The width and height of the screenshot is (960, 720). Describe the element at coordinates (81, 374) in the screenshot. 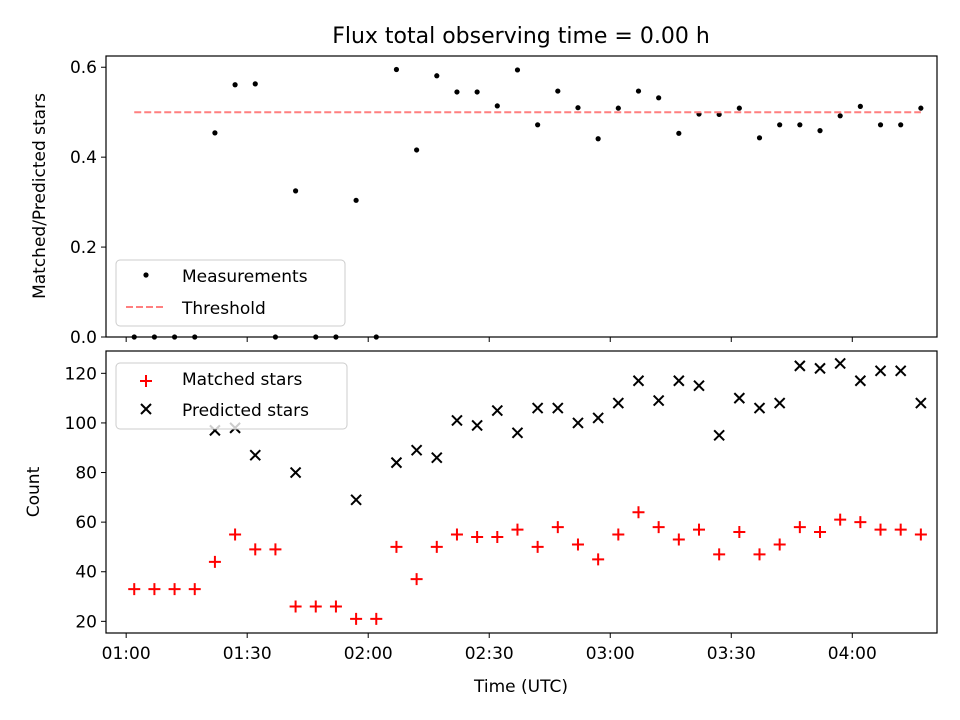

I see `y-tick-label: 120` at that location.